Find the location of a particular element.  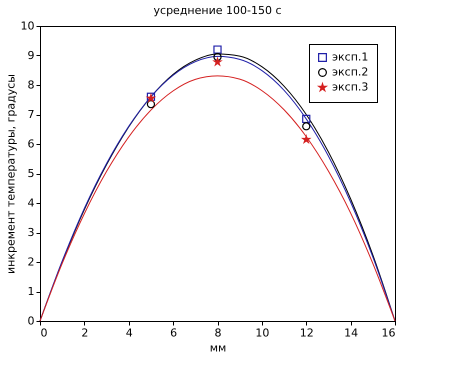

y-tick-label: 8 is located at coordinates (31, 85).